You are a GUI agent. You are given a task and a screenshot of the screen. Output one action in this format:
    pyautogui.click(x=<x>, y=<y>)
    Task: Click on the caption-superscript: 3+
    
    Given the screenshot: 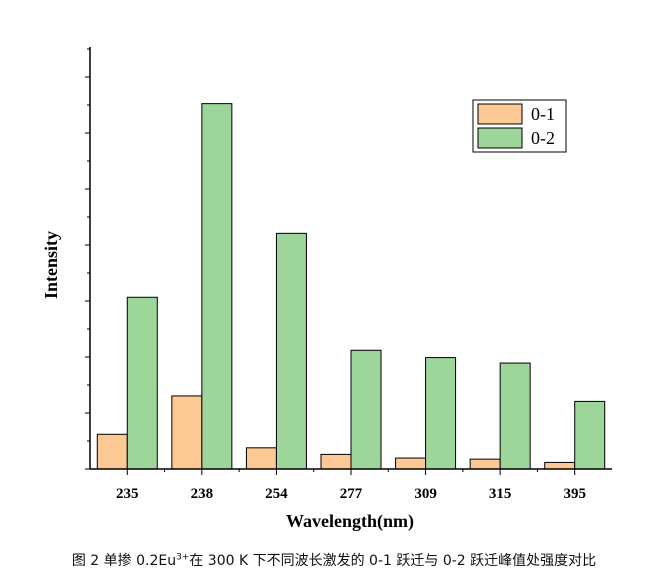 What is the action you would take?
    pyautogui.click(x=183, y=557)
    